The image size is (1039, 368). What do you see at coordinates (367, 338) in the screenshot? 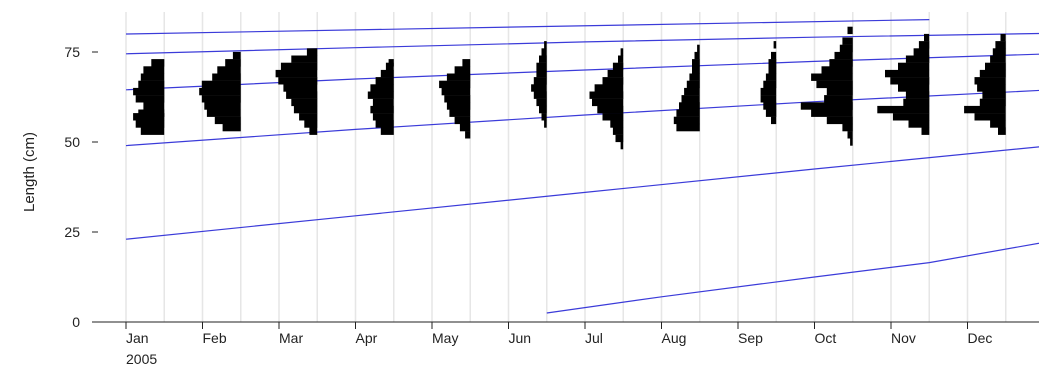
I see `x-tick-label-apr: Apr` at bounding box center [367, 338].